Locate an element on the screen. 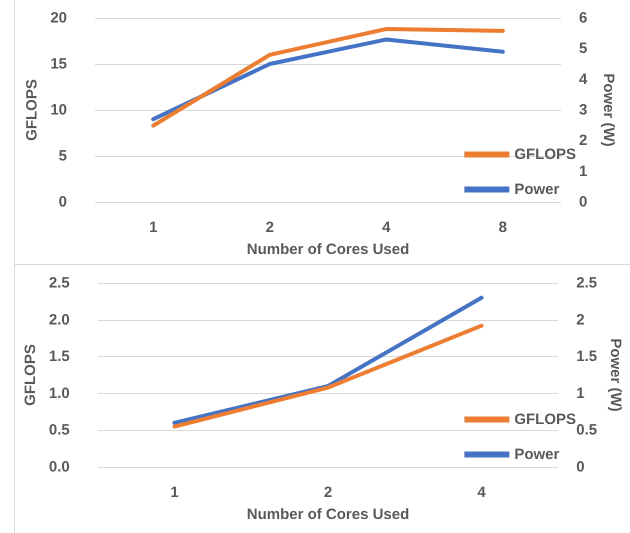  y2-tick-label: 3 is located at coordinates (583, 110).